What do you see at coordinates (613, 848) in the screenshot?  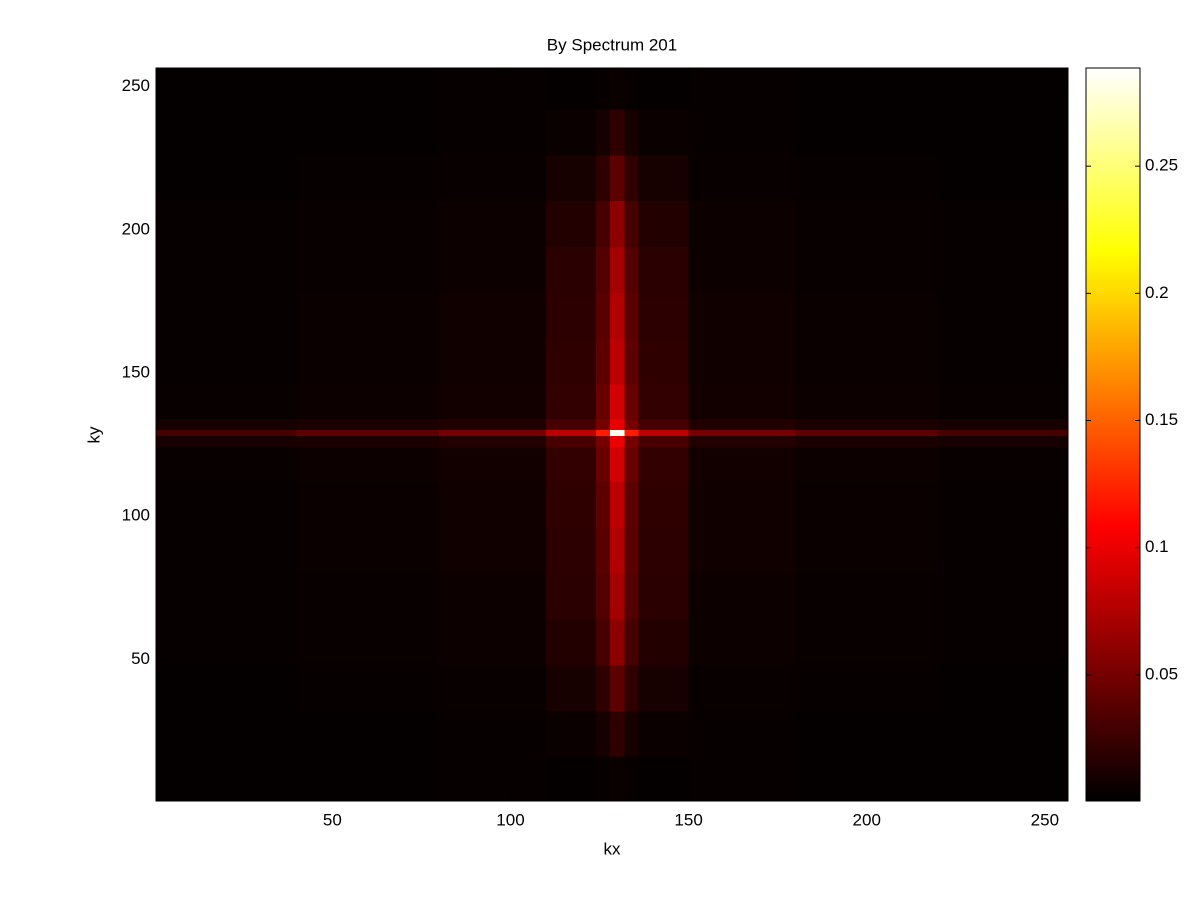 I see `x-axis-label: kx` at bounding box center [613, 848].